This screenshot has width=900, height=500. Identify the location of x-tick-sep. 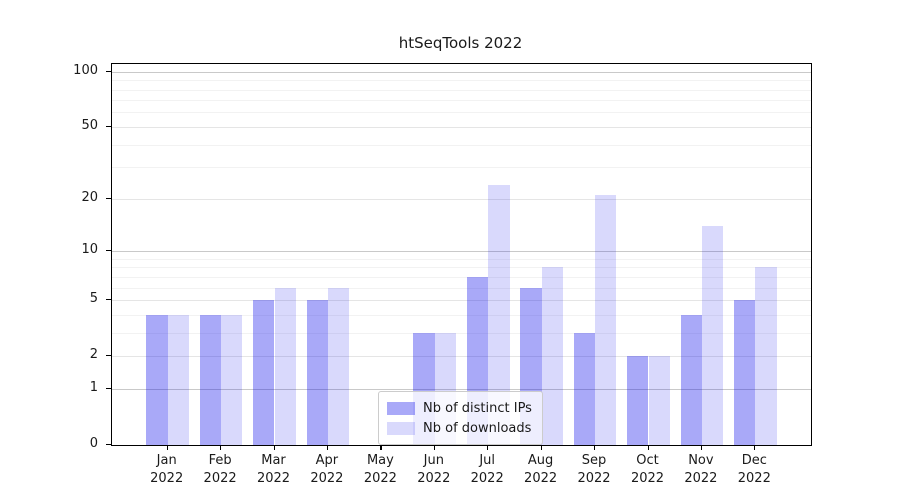
(595, 447).